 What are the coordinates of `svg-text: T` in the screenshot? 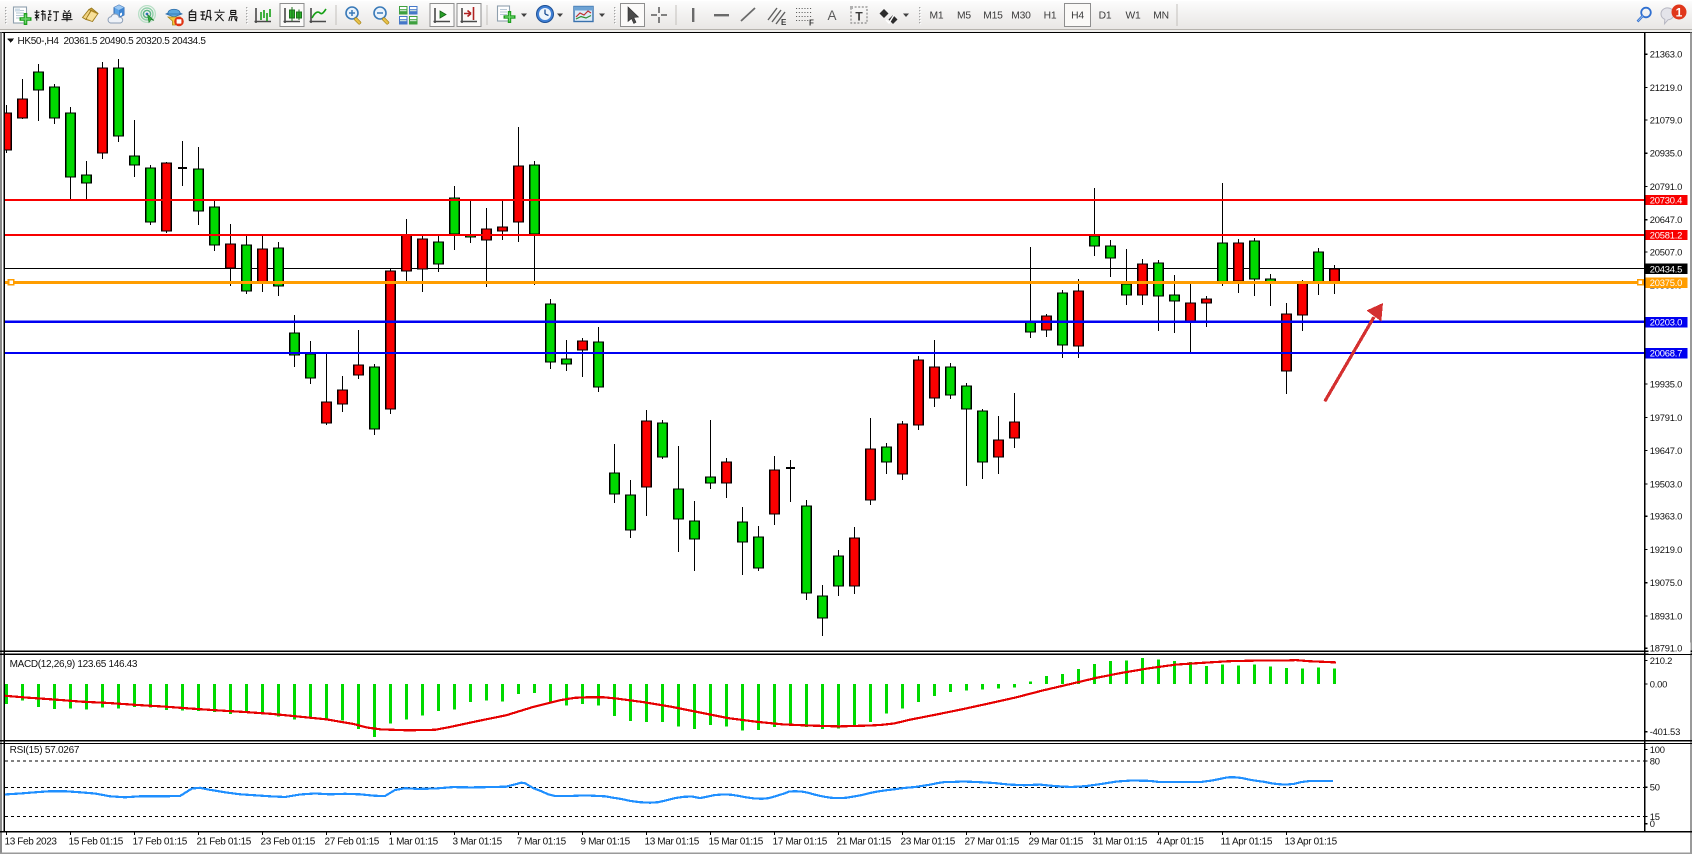 It's located at (859, 17).